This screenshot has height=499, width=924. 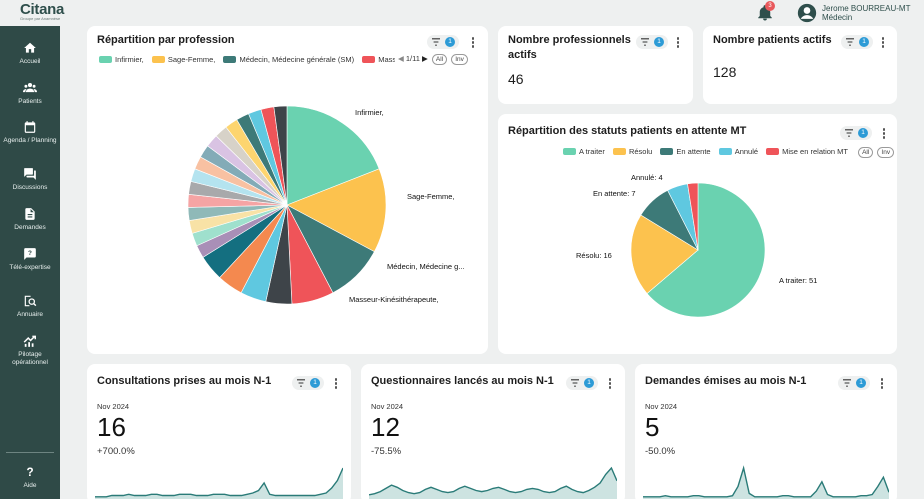 What do you see at coordinates (798, 280) in the screenshot?
I see `pie-label-a-traiter: A traiter: 51` at bounding box center [798, 280].